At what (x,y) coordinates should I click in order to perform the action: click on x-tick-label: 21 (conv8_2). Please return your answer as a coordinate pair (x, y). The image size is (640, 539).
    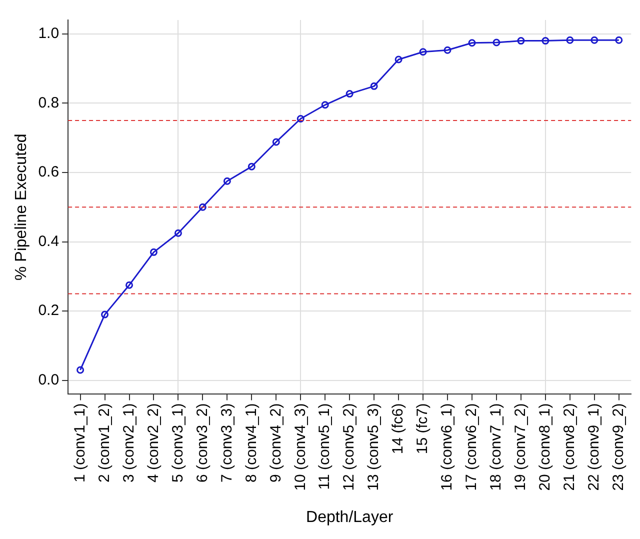
    Looking at the image, I should click on (569, 447).